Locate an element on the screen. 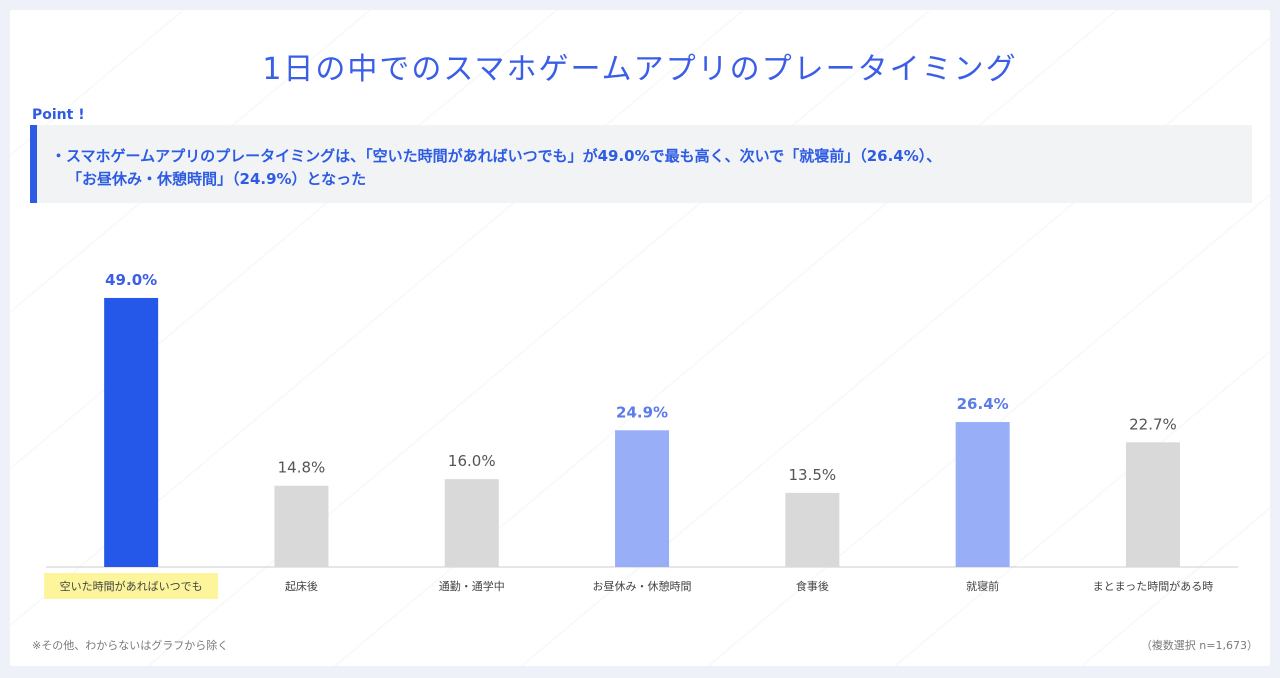 The image size is (1280, 678). value-label-2: 16.0% is located at coordinates (472, 461).